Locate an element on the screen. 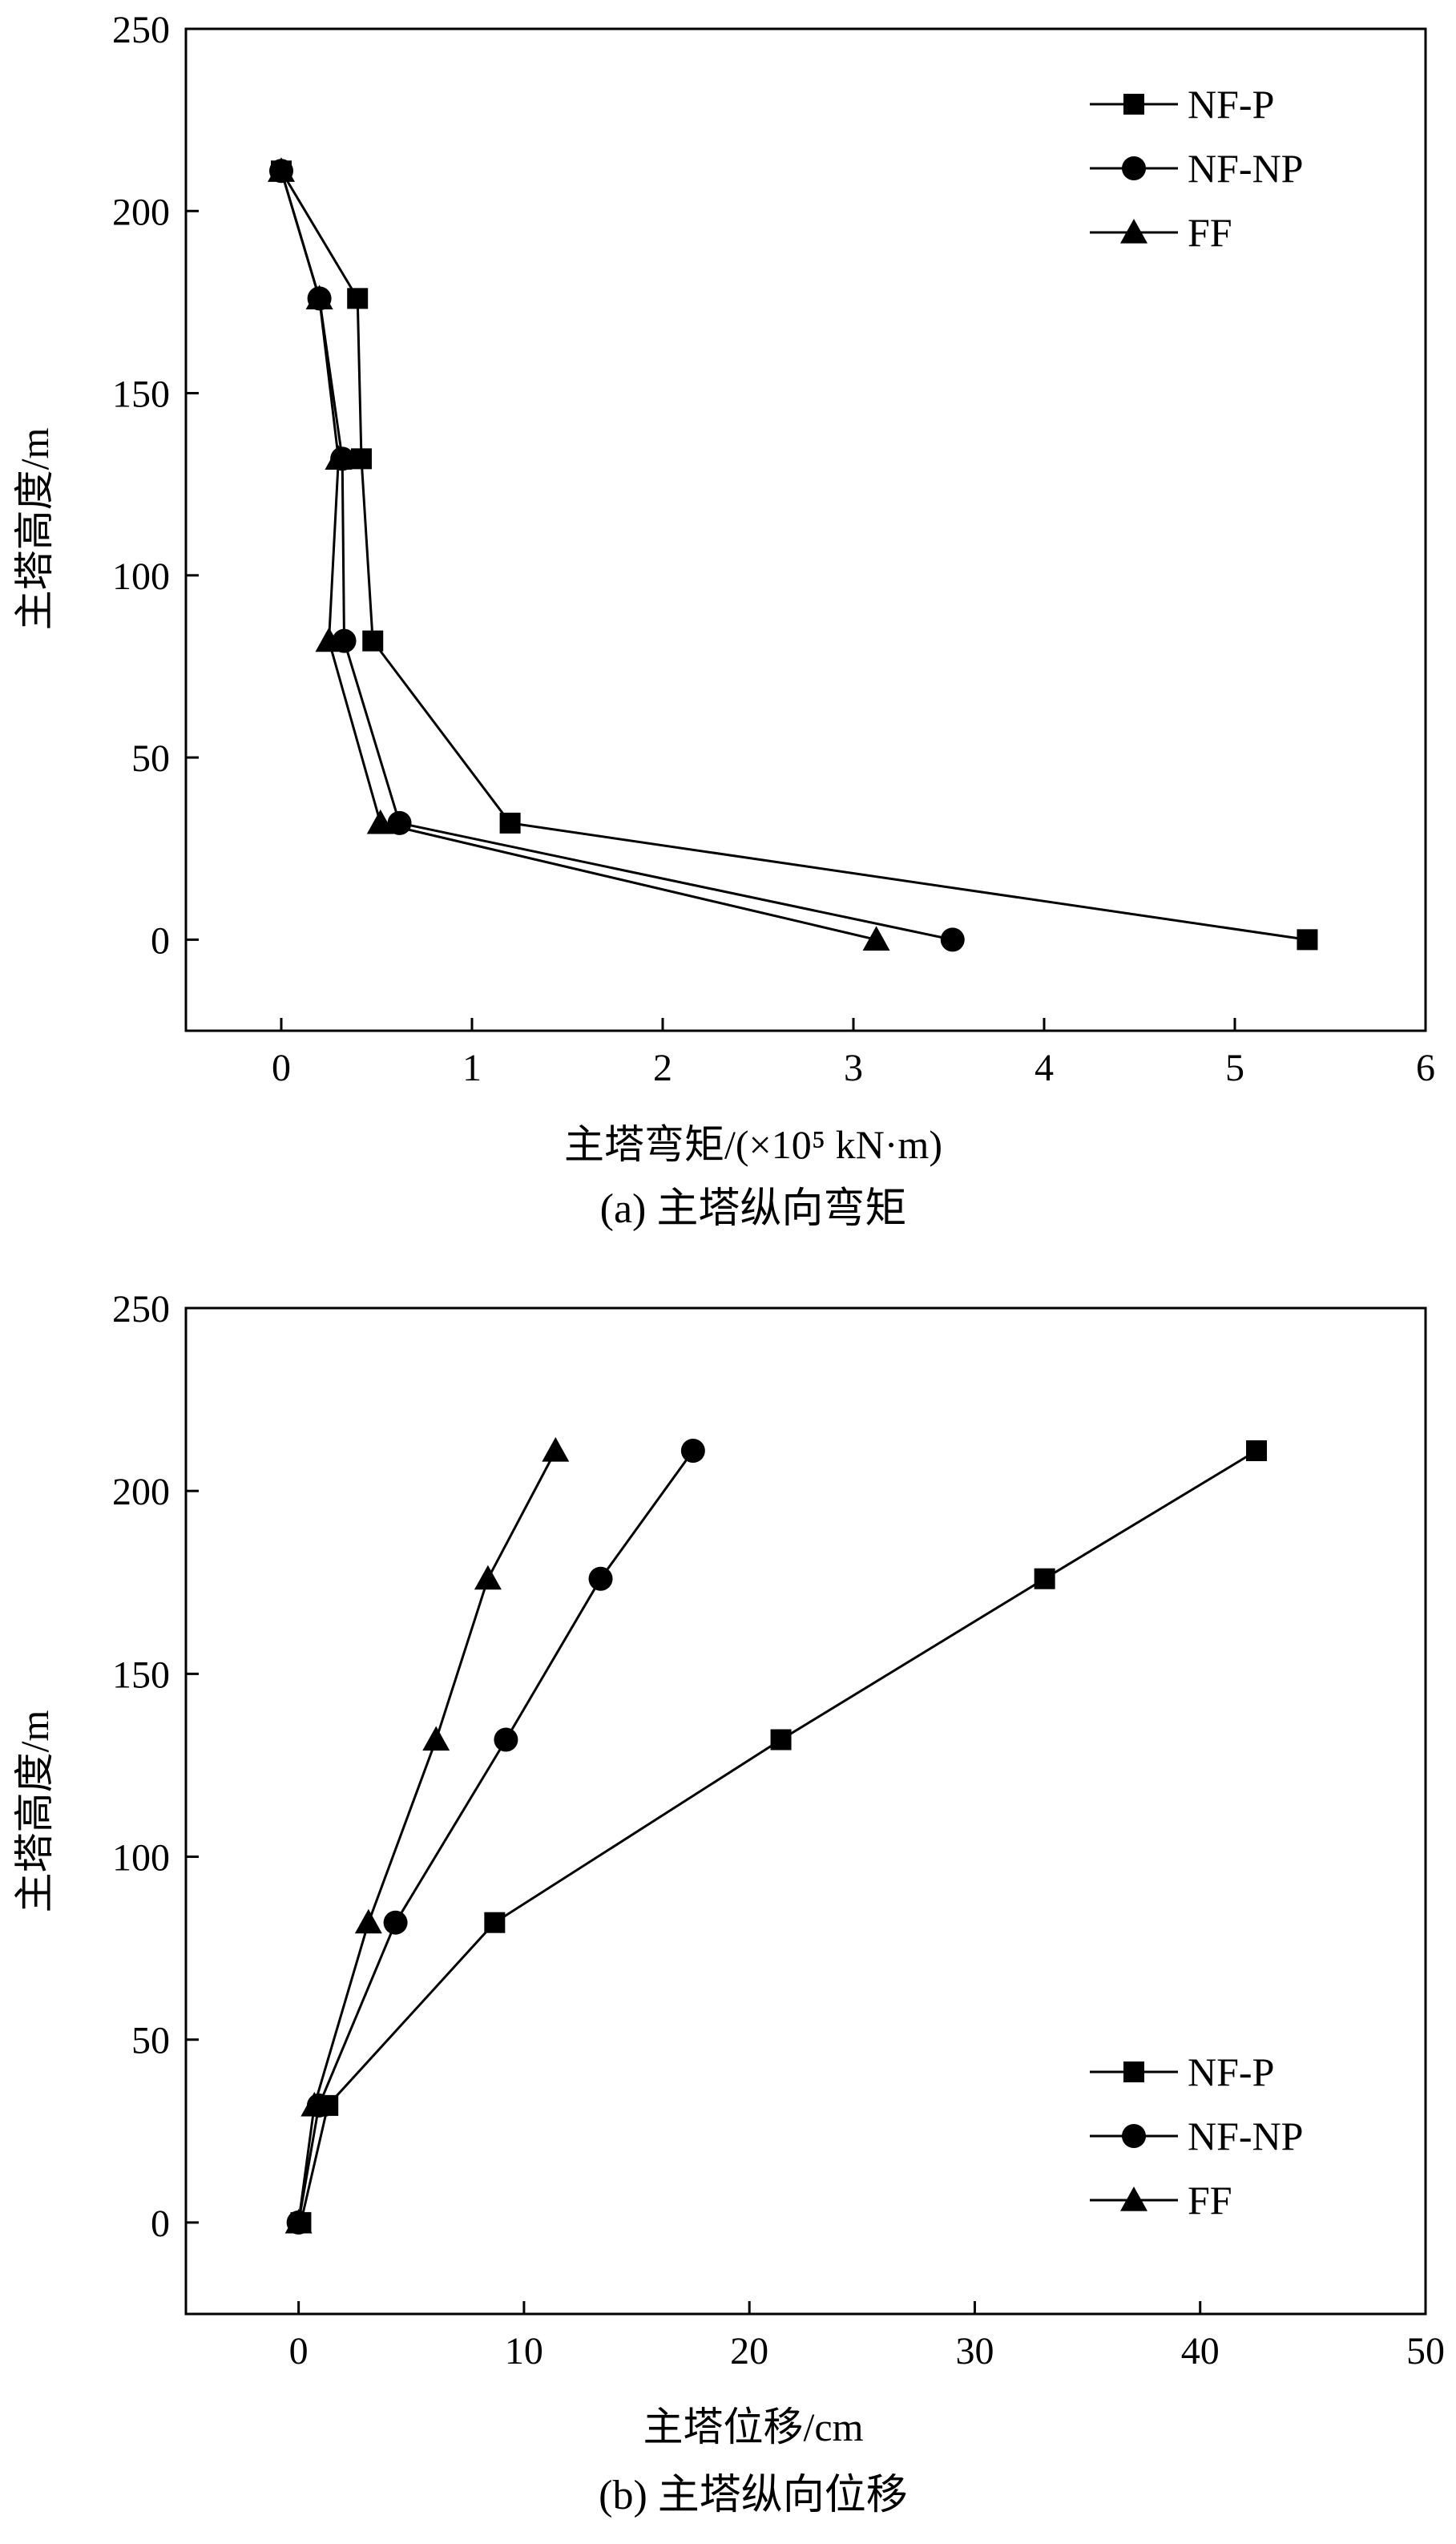  x-axis-label-b: 主塔位移/cm is located at coordinates (753, 2427).